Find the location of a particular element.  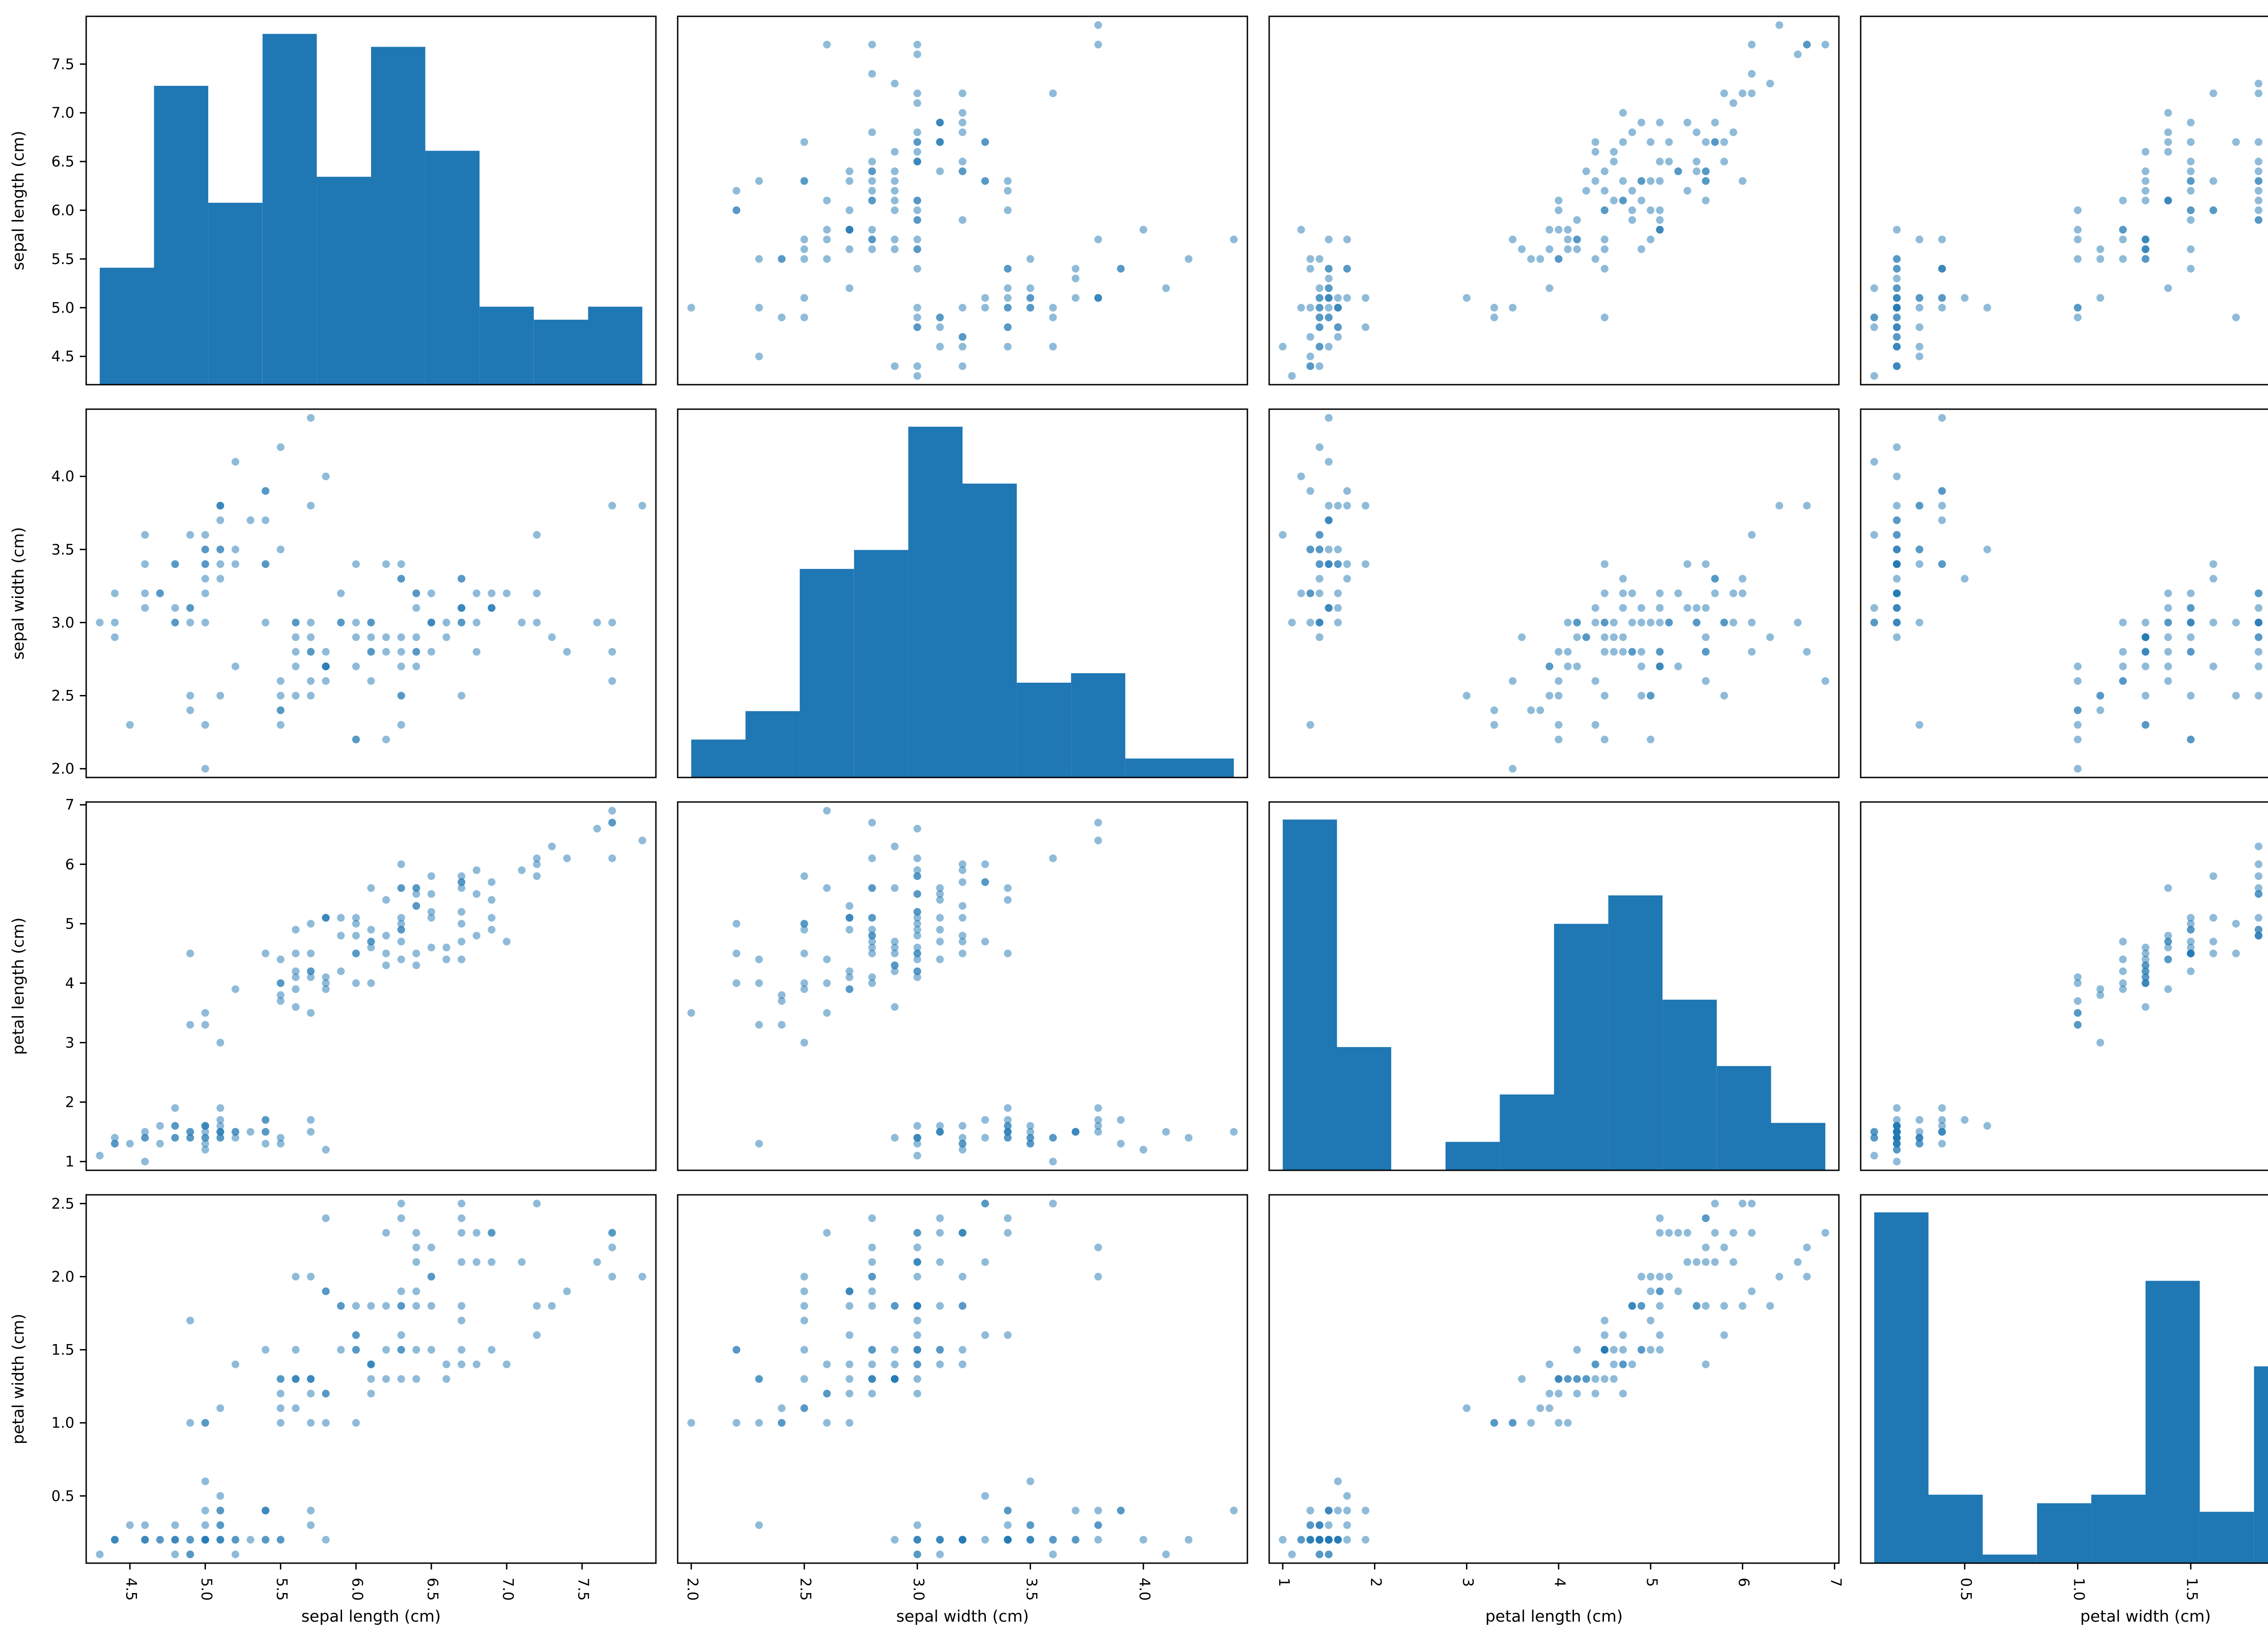

hist-bars is located at coordinates (962, 601).